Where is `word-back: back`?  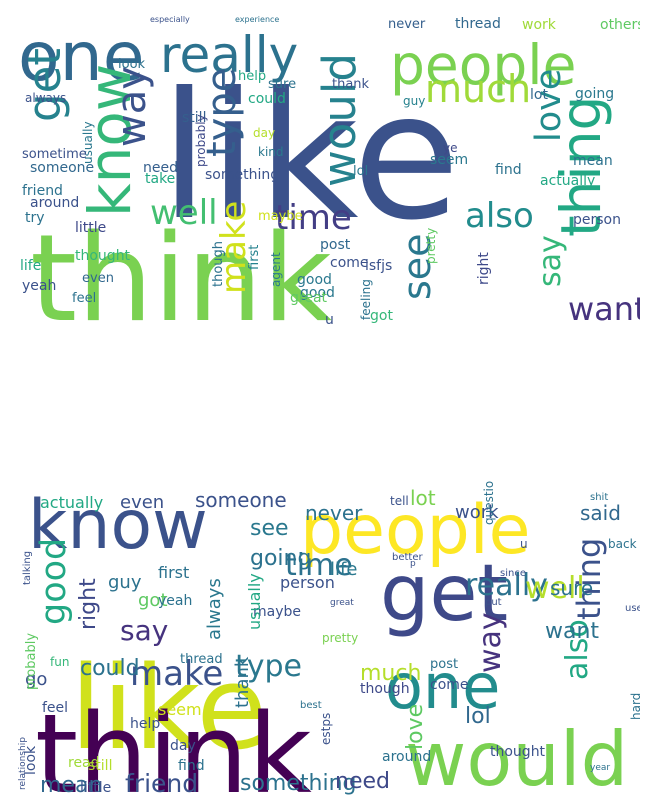
word-back: back is located at coordinates (622, 544).